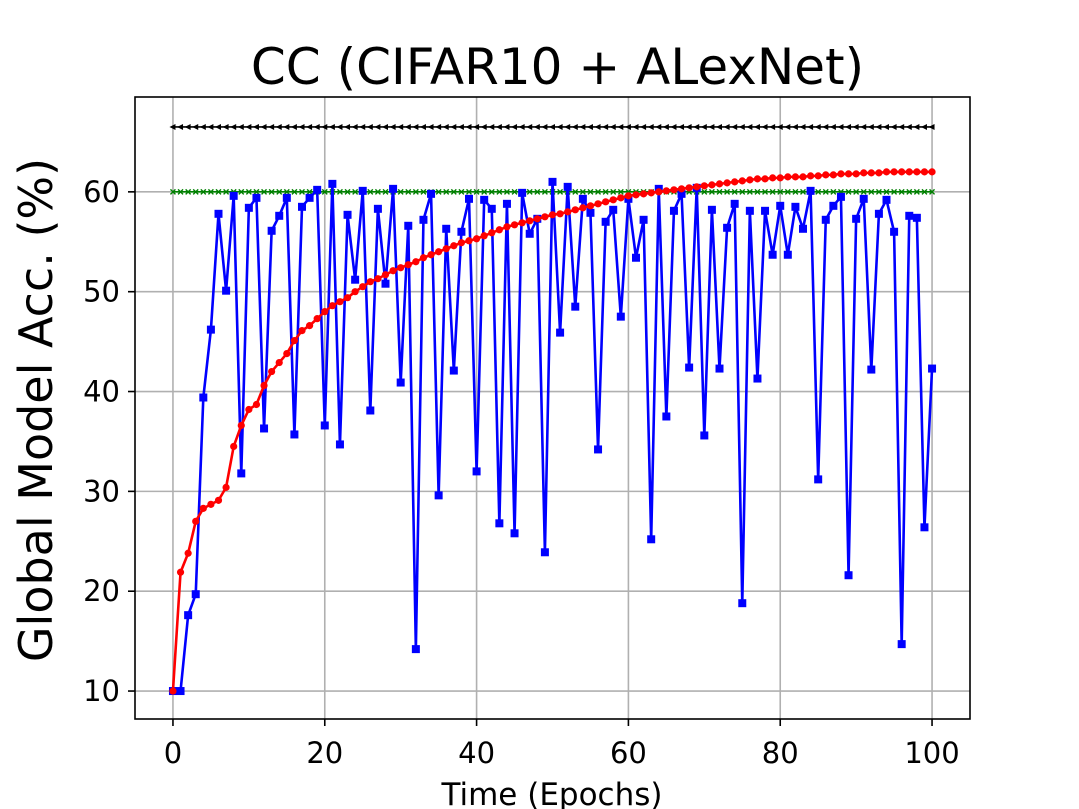 This screenshot has height=809, width=1079. What do you see at coordinates (324, 753) in the screenshot?
I see `x-tick-label: 20` at bounding box center [324, 753].